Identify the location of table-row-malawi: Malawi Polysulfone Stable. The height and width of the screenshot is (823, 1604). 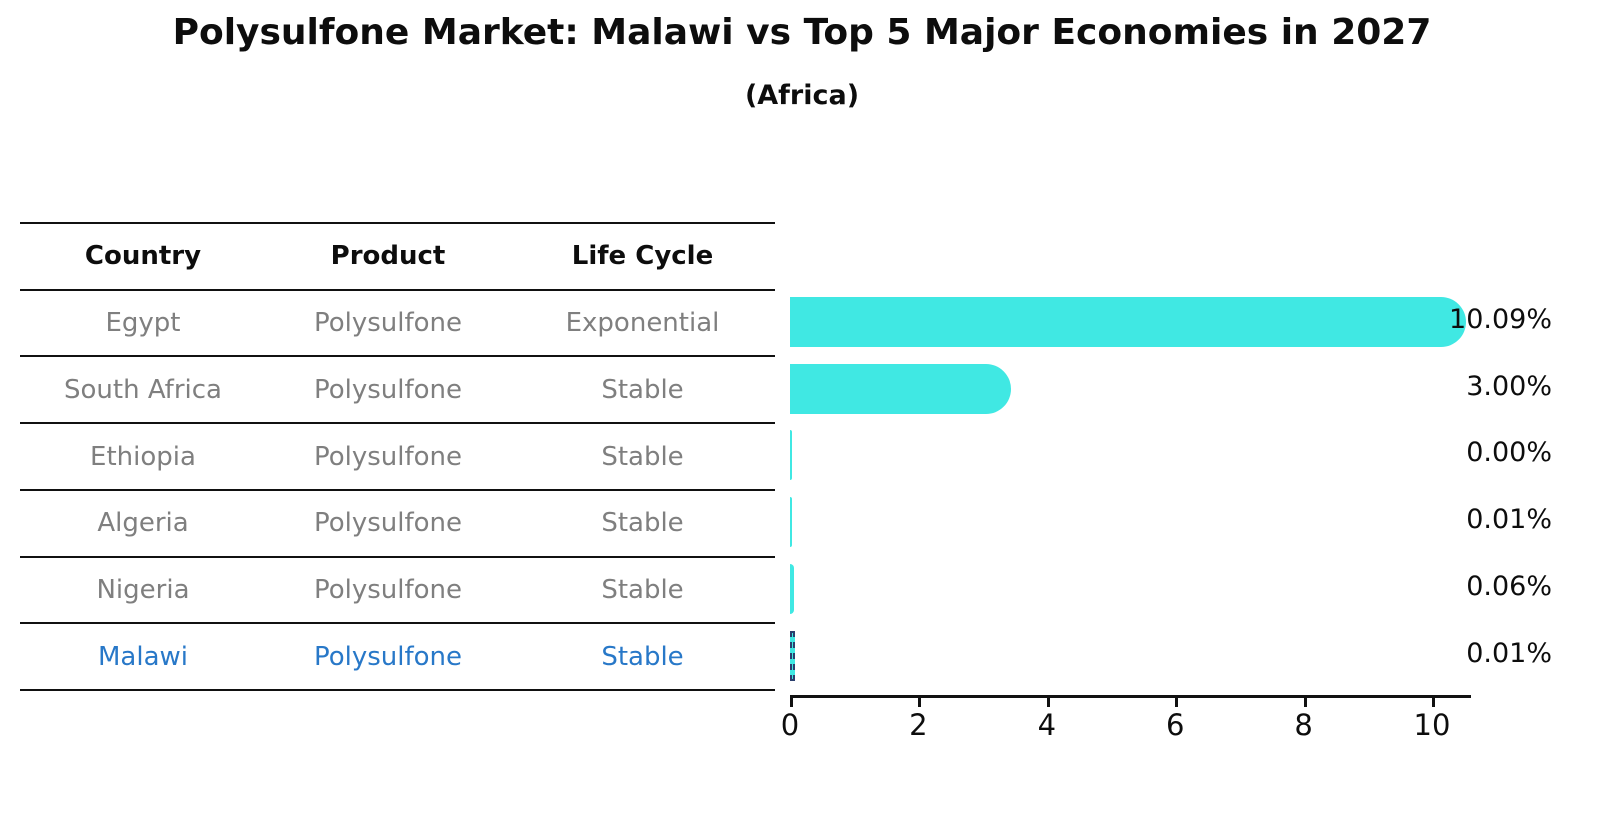
(397, 658).